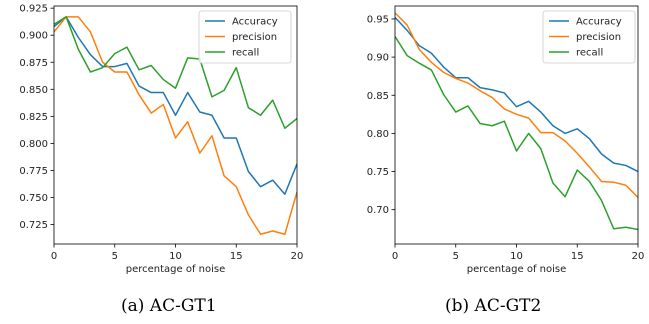  Describe the element at coordinates (378, 58) in the screenshot. I see `y-tick-label: 0.90` at that location.